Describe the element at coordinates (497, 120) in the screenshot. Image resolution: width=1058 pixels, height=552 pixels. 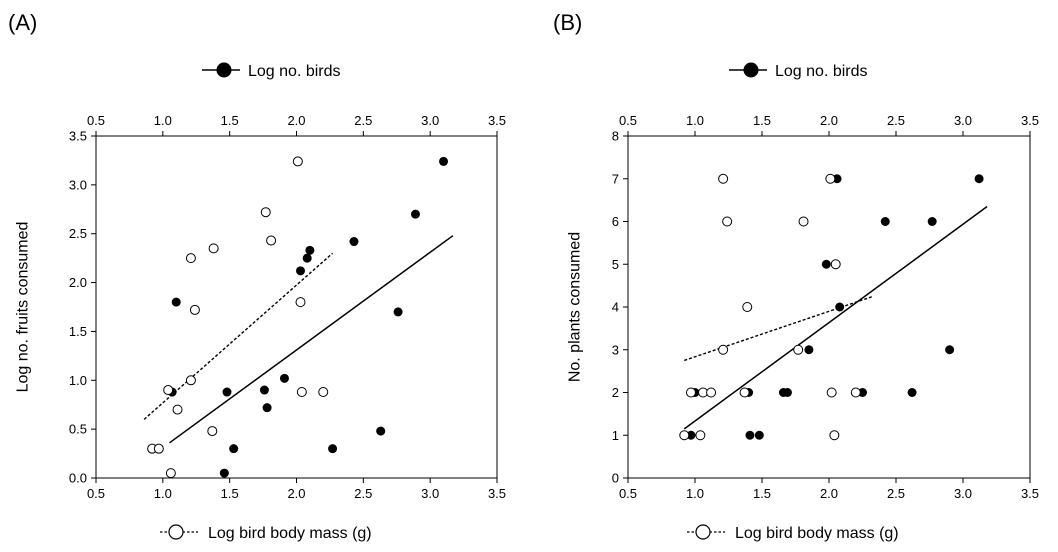
I see `x-tick-label-top: 3.5` at that location.